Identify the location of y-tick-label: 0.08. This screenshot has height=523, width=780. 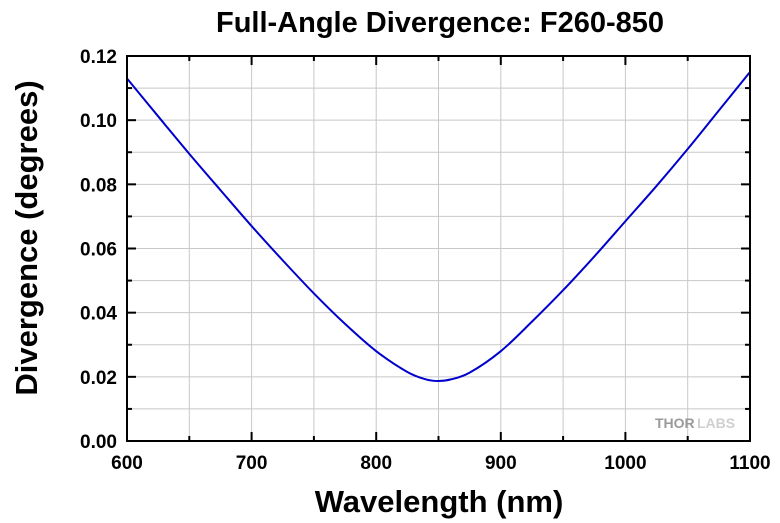
(98, 185).